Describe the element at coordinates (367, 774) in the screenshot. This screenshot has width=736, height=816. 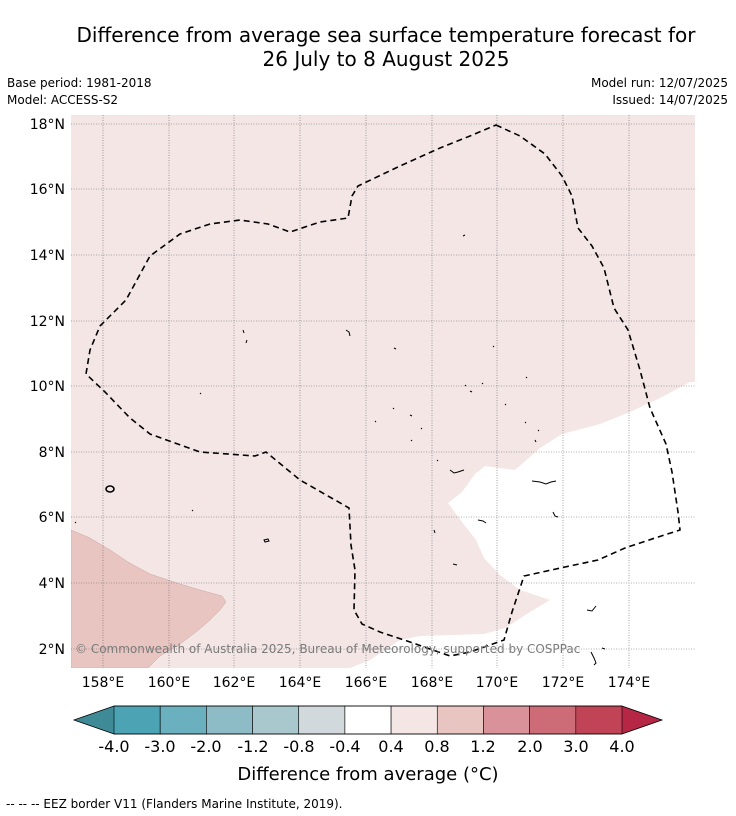
I see `colorbar-title: Difference from average (°C)` at that location.